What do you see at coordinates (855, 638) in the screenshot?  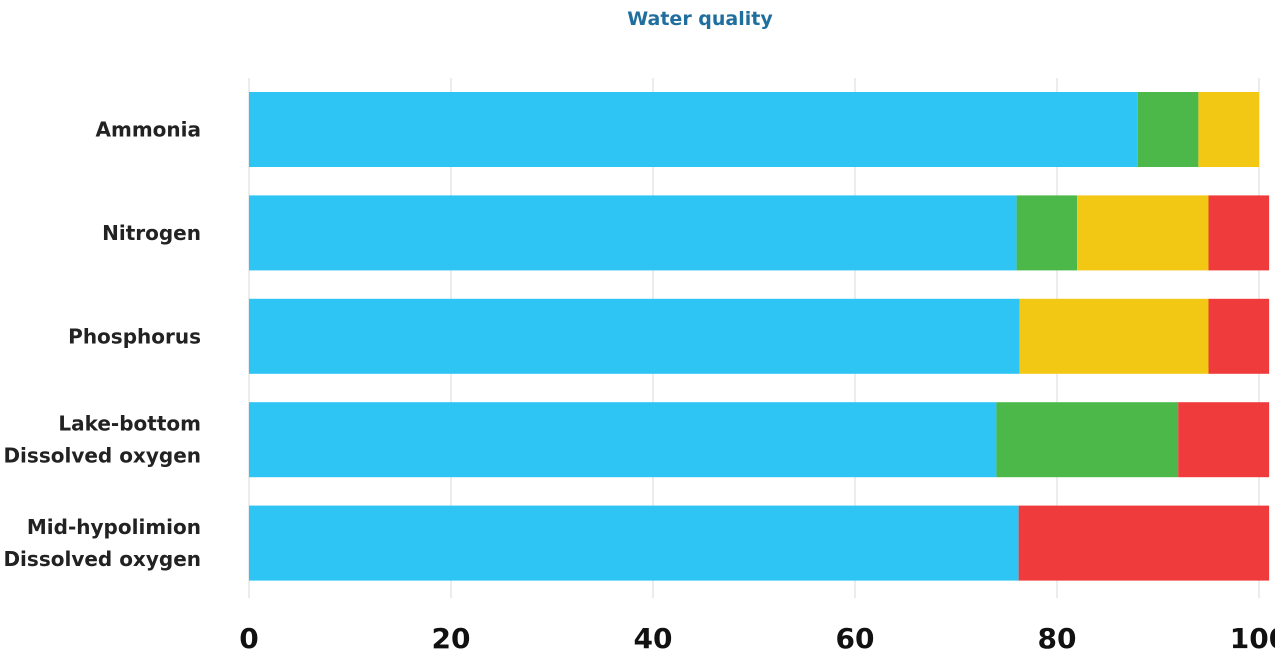 I see `x-tick-label: 60` at bounding box center [855, 638].